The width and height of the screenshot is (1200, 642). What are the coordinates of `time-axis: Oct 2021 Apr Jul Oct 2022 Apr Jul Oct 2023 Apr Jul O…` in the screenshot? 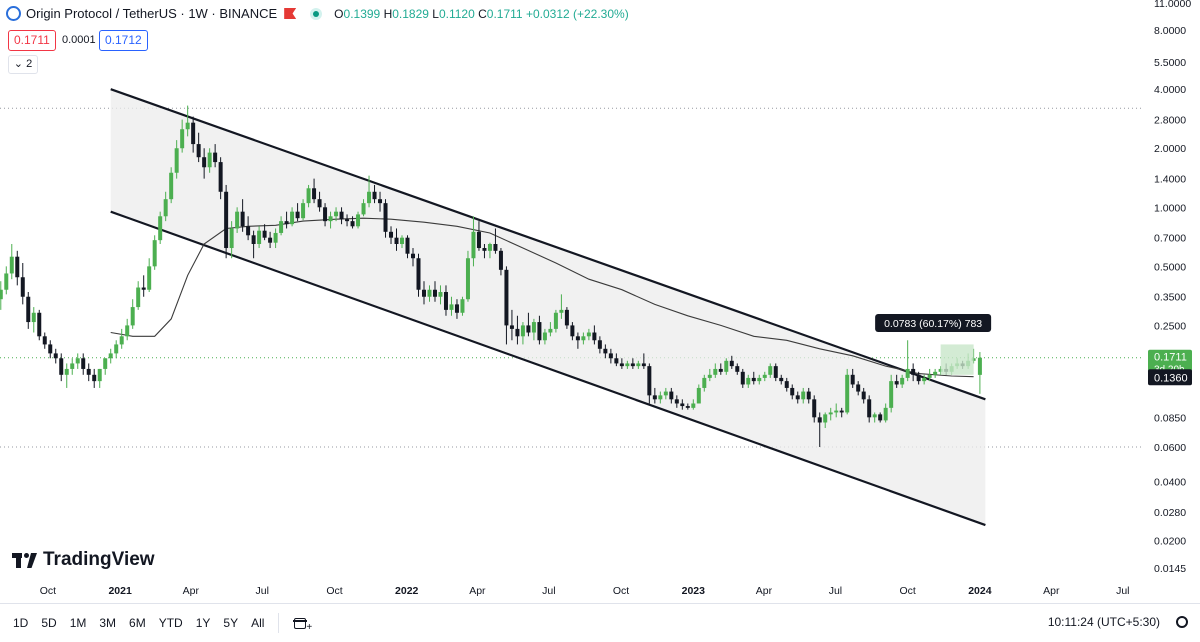 It's located at (585, 591).